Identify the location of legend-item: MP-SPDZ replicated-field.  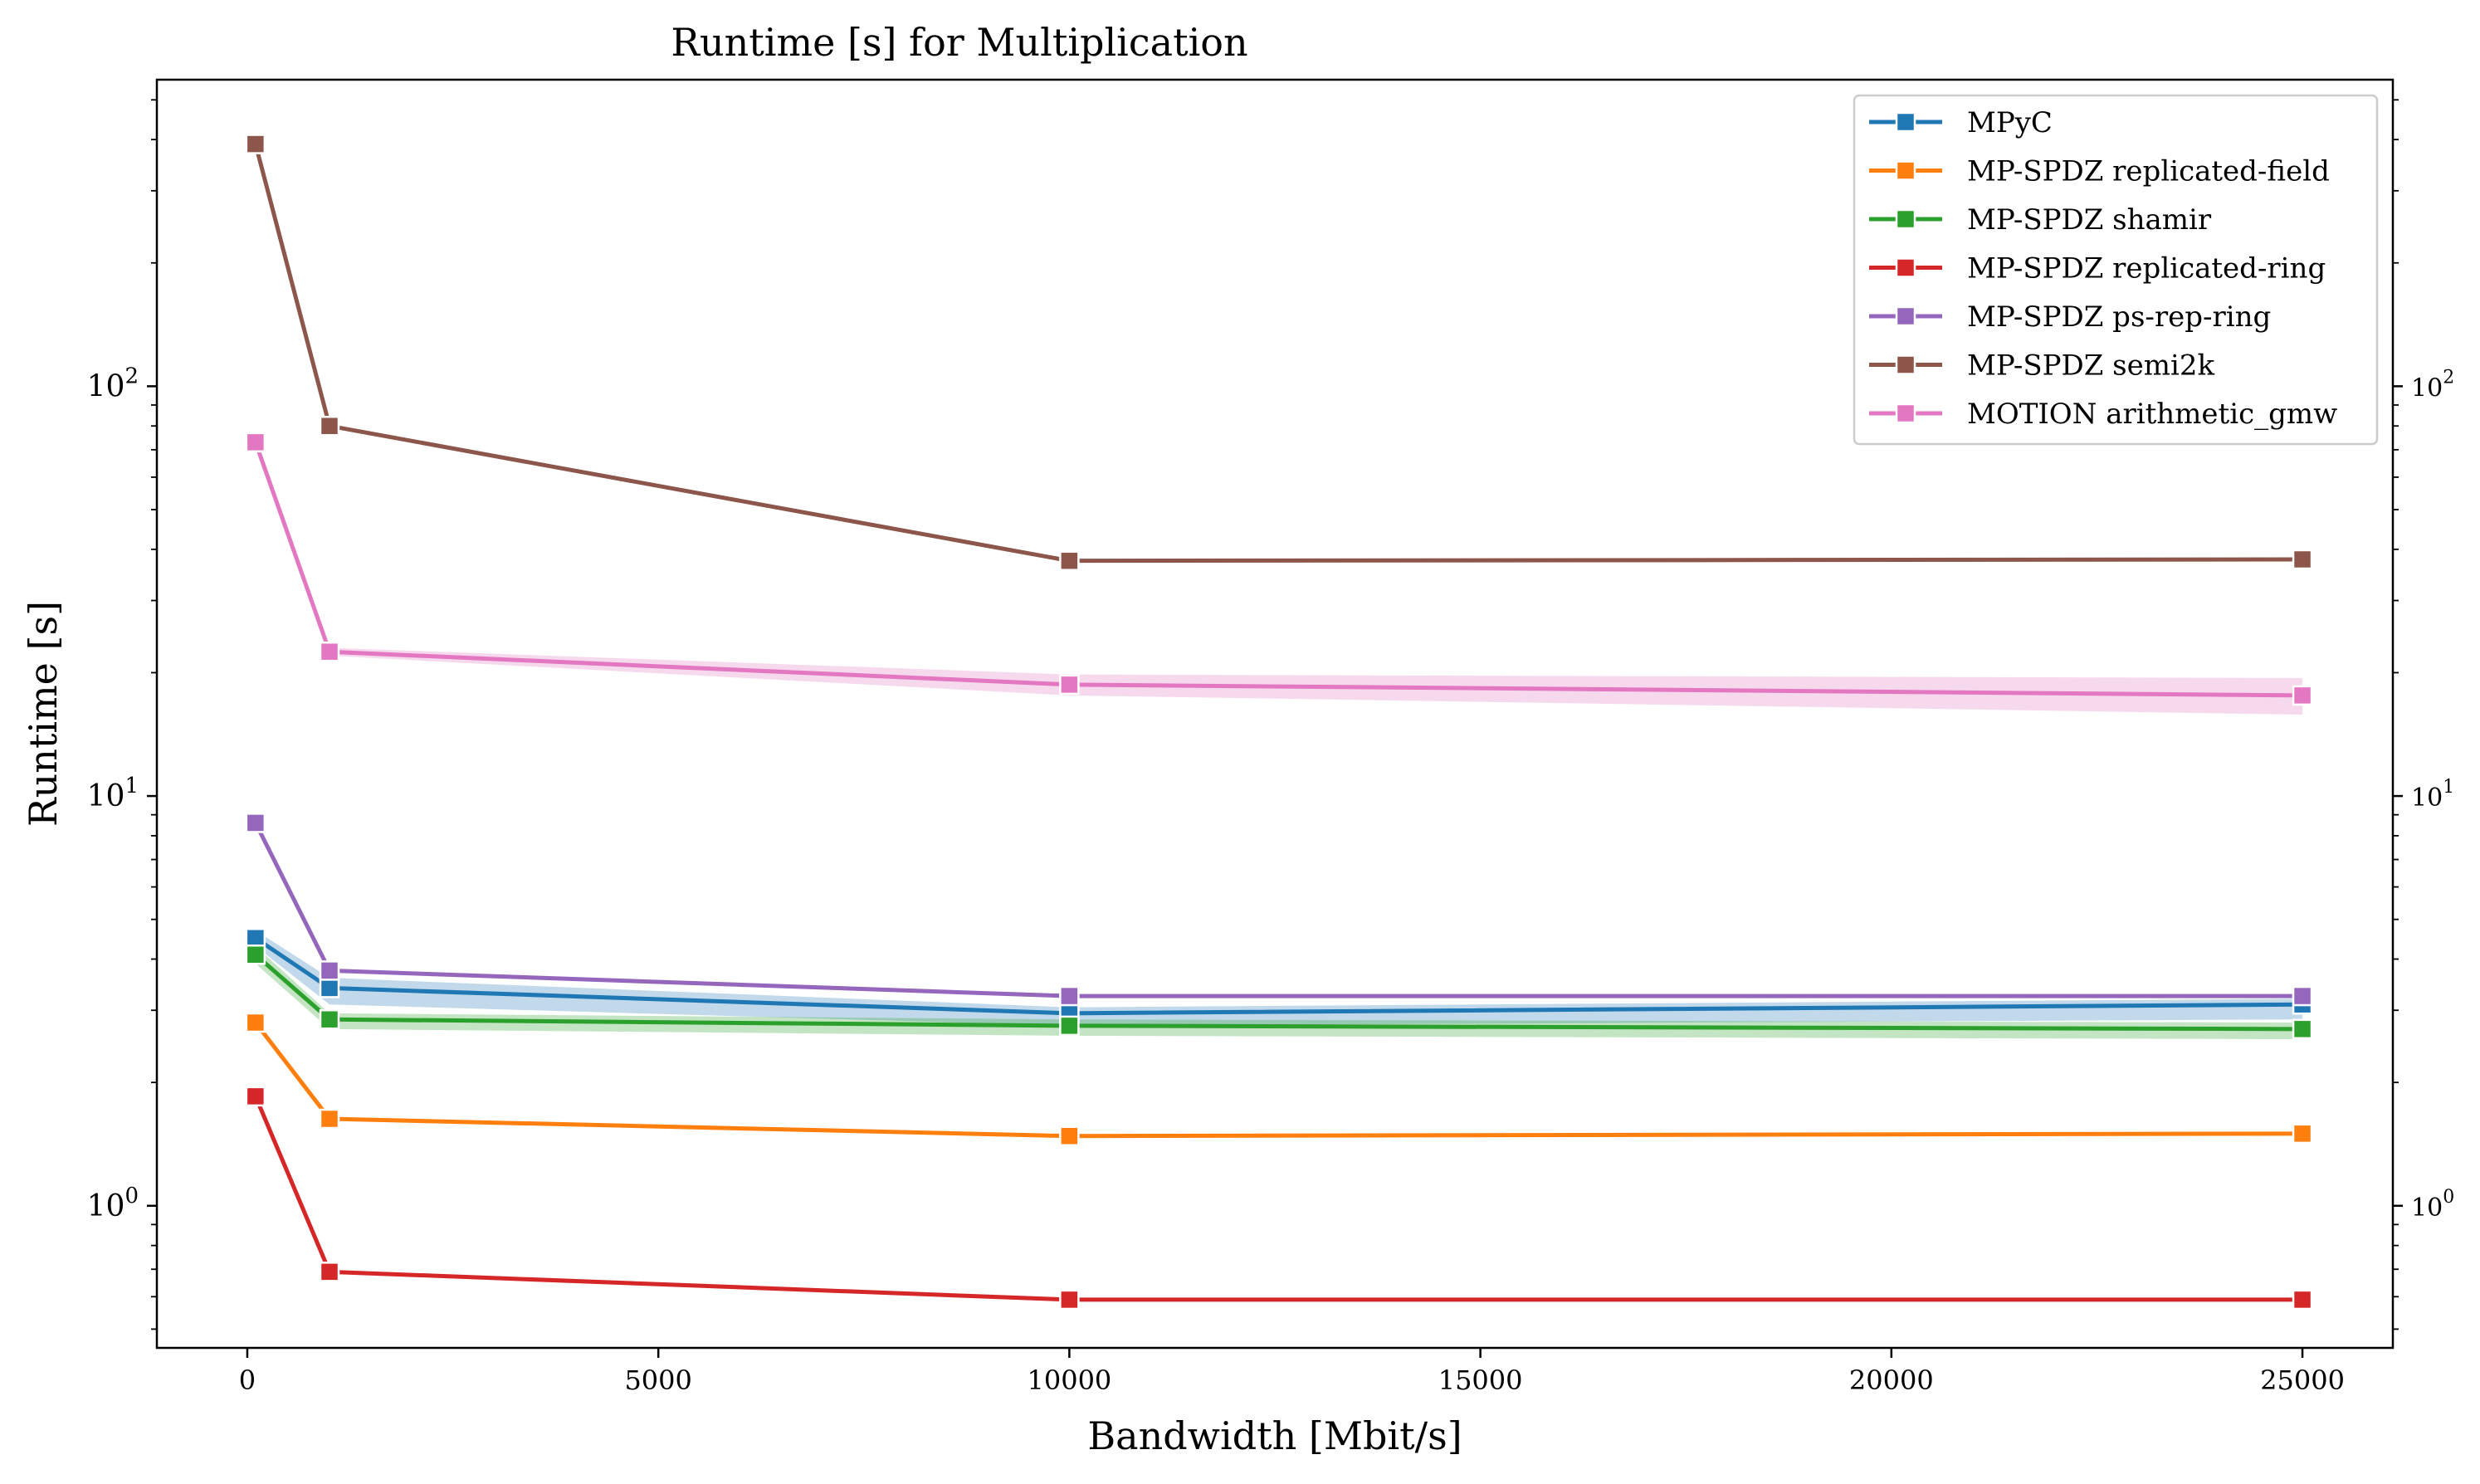
(2099, 171).